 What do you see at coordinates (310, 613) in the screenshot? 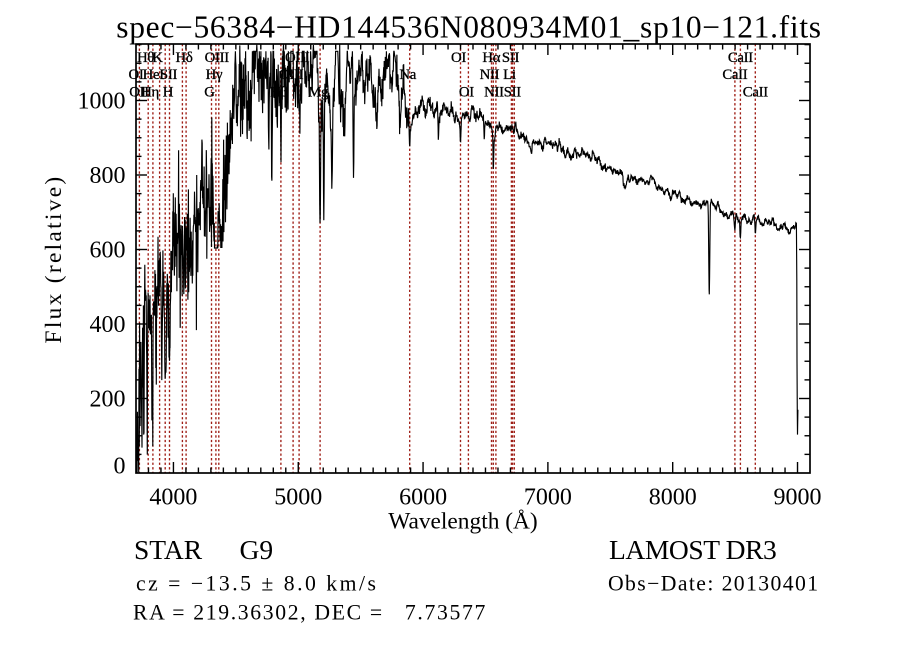
I see `svg-text:RA = 219.36302, DEC = 7.7357: RA = 219.36302, DEC = 7.73577` at bounding box center [310, 613].